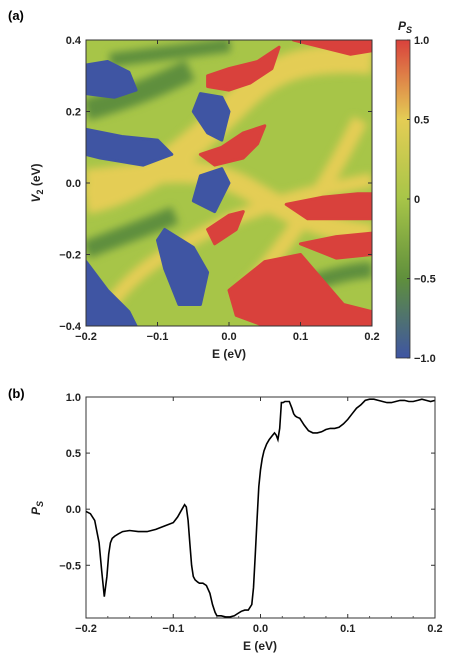 The height and width of the screenshot is (670, 471). Describe the element at coordinates (73, 113) in the screenshot. I see `heatmap-y-tick-label: 0.2` at that location.